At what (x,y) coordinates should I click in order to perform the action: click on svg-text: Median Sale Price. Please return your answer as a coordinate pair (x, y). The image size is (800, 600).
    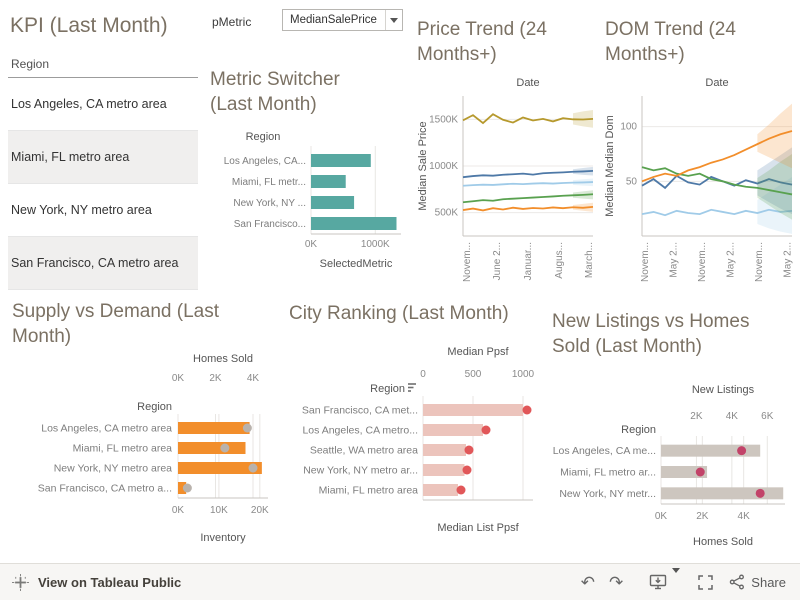
    Looking at the image, I should click on (423, 165).